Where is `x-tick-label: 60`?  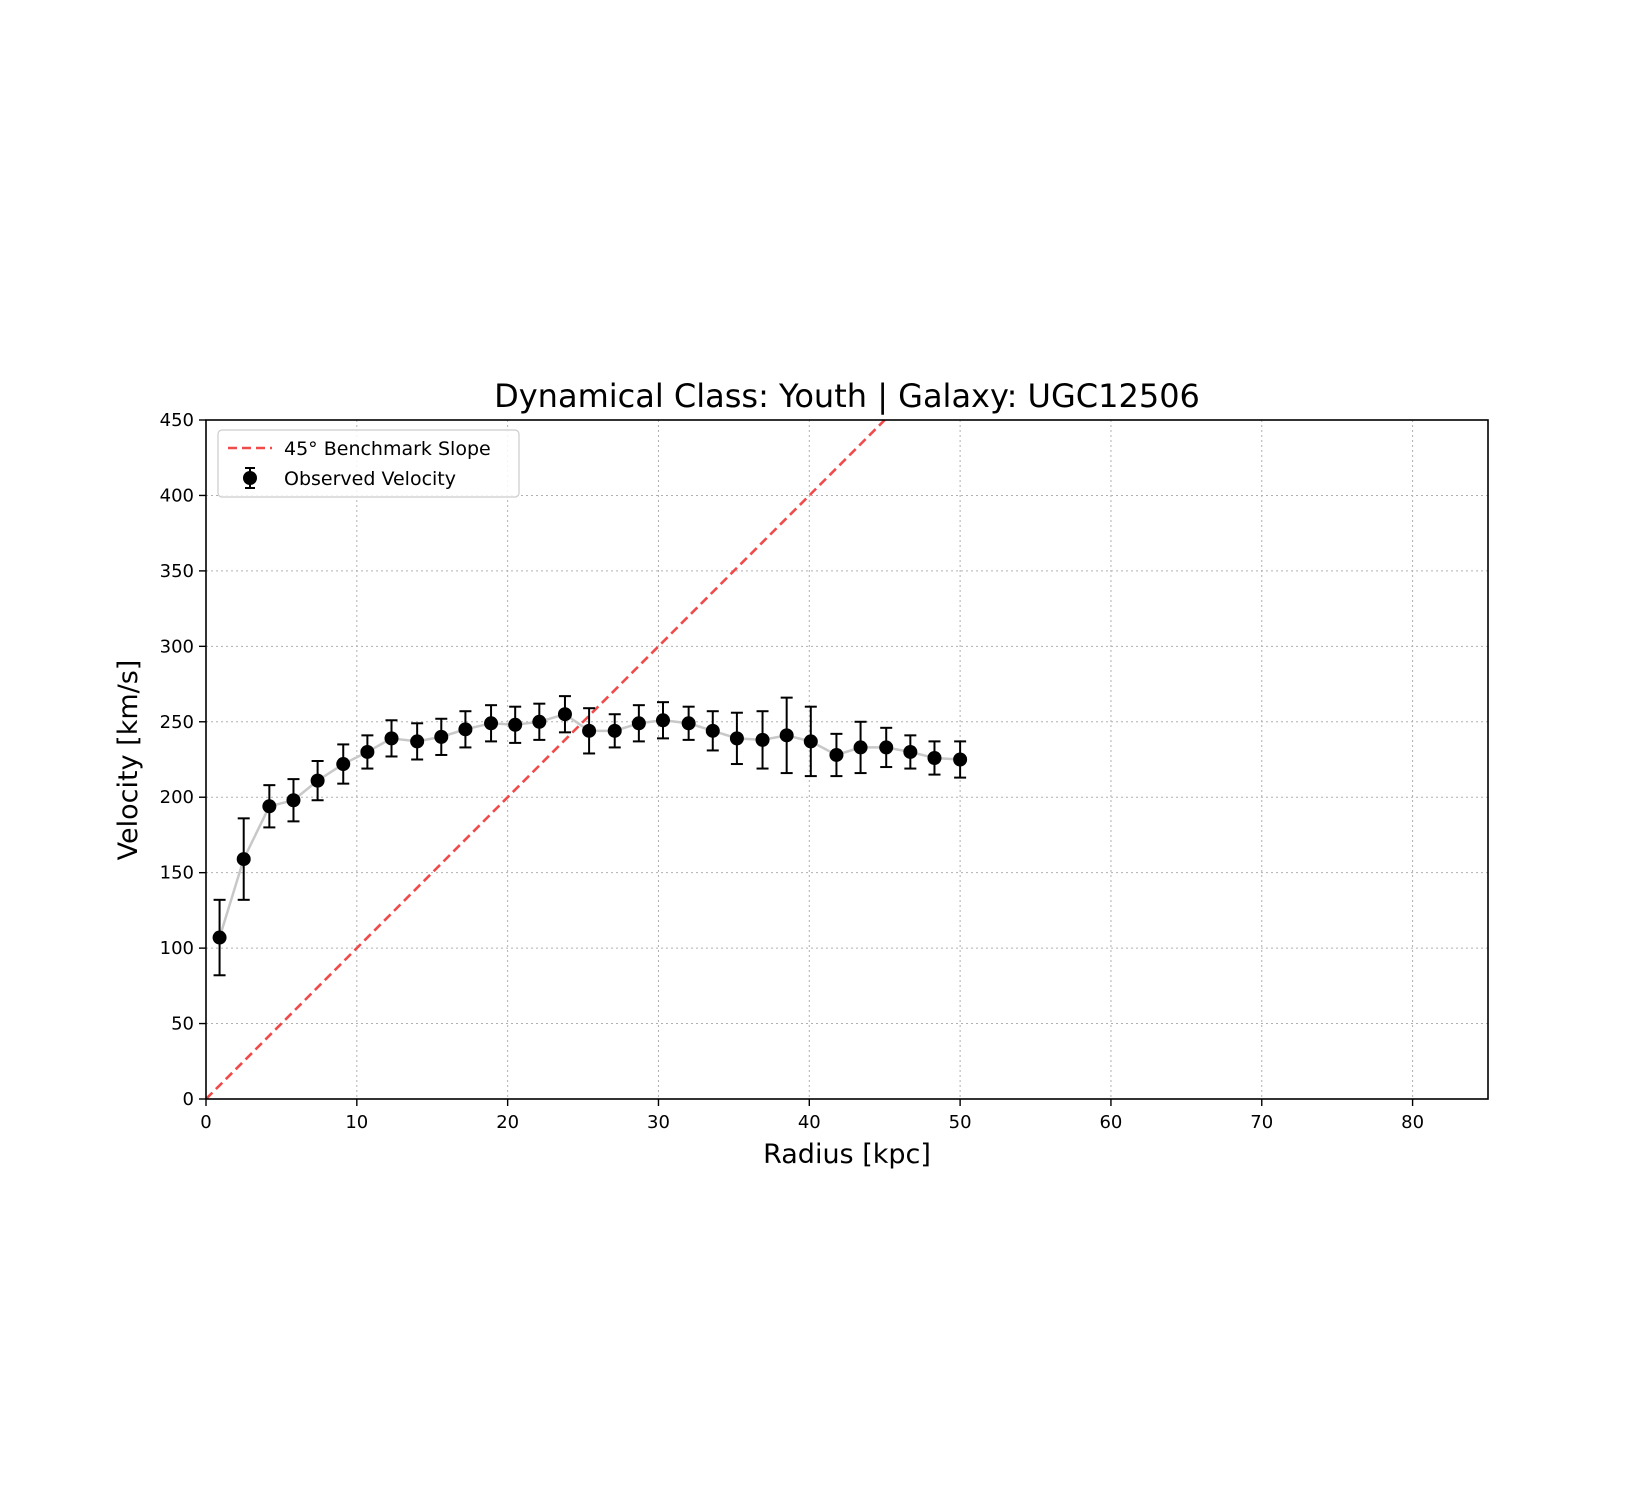 x-tick-label: 60 is located at coordinates (1110, 1122).